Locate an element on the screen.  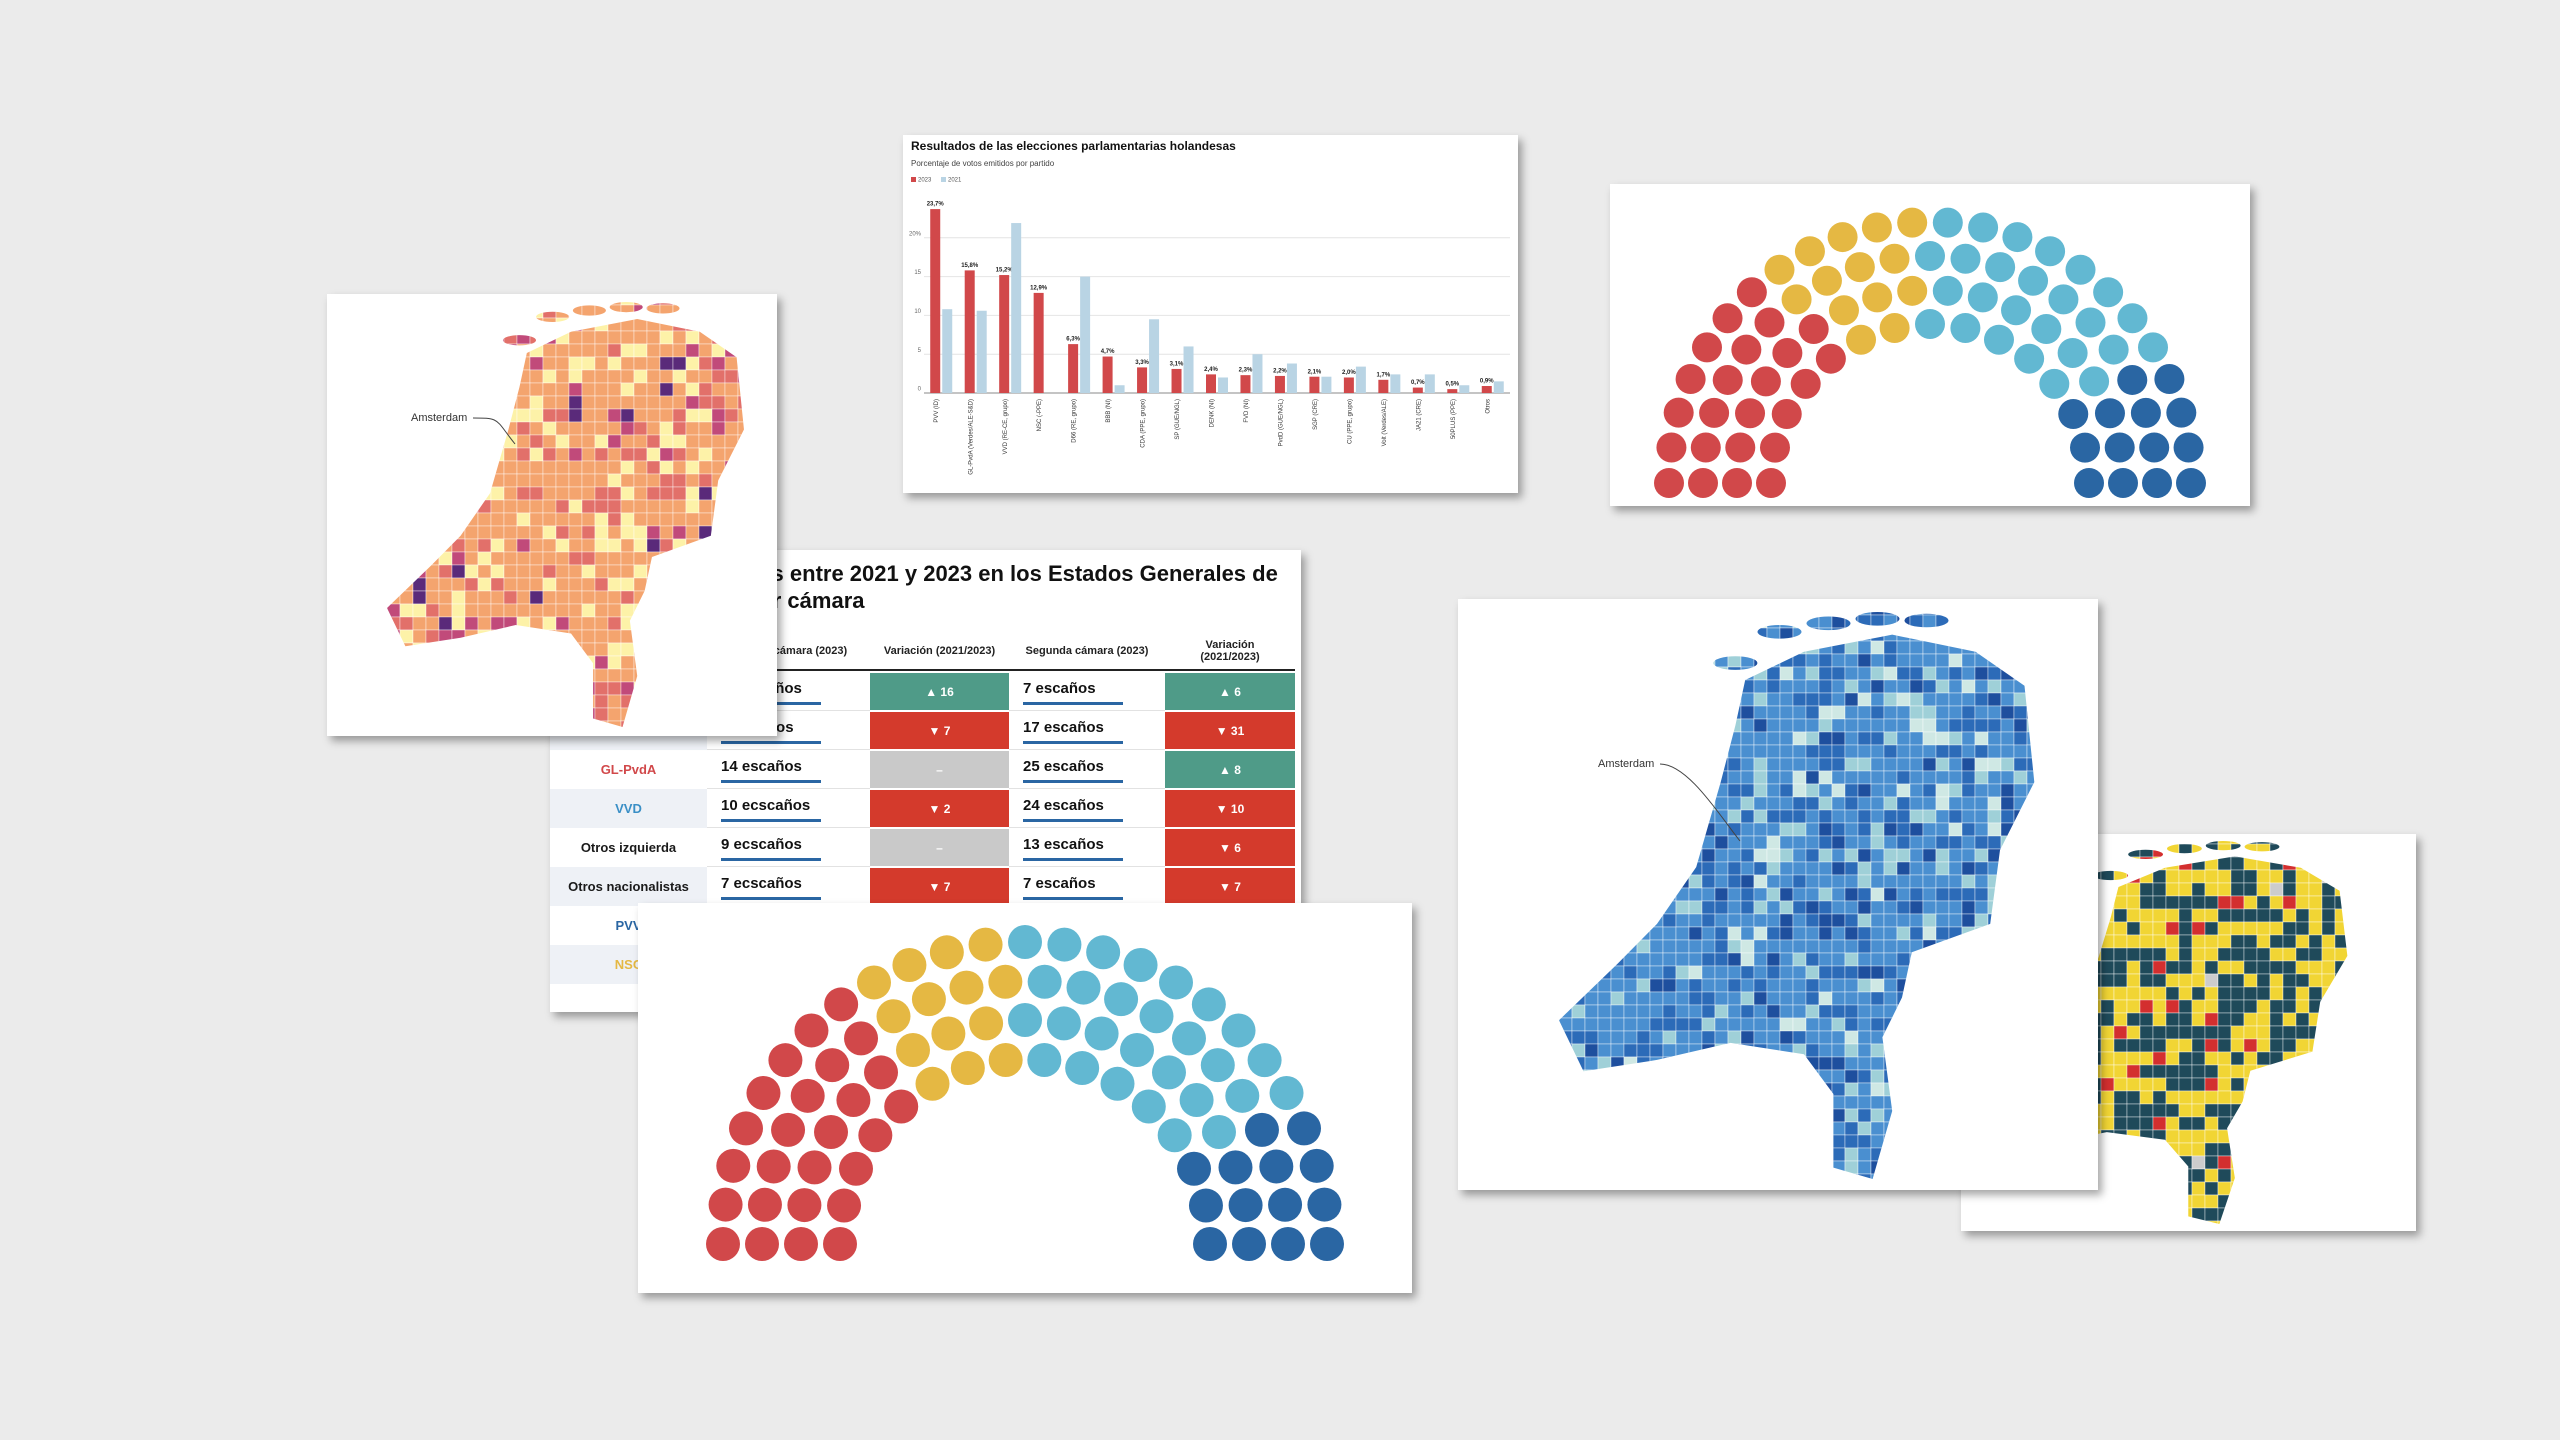
change-cell: ▲ 8 is located at coordinates (1230, 769).